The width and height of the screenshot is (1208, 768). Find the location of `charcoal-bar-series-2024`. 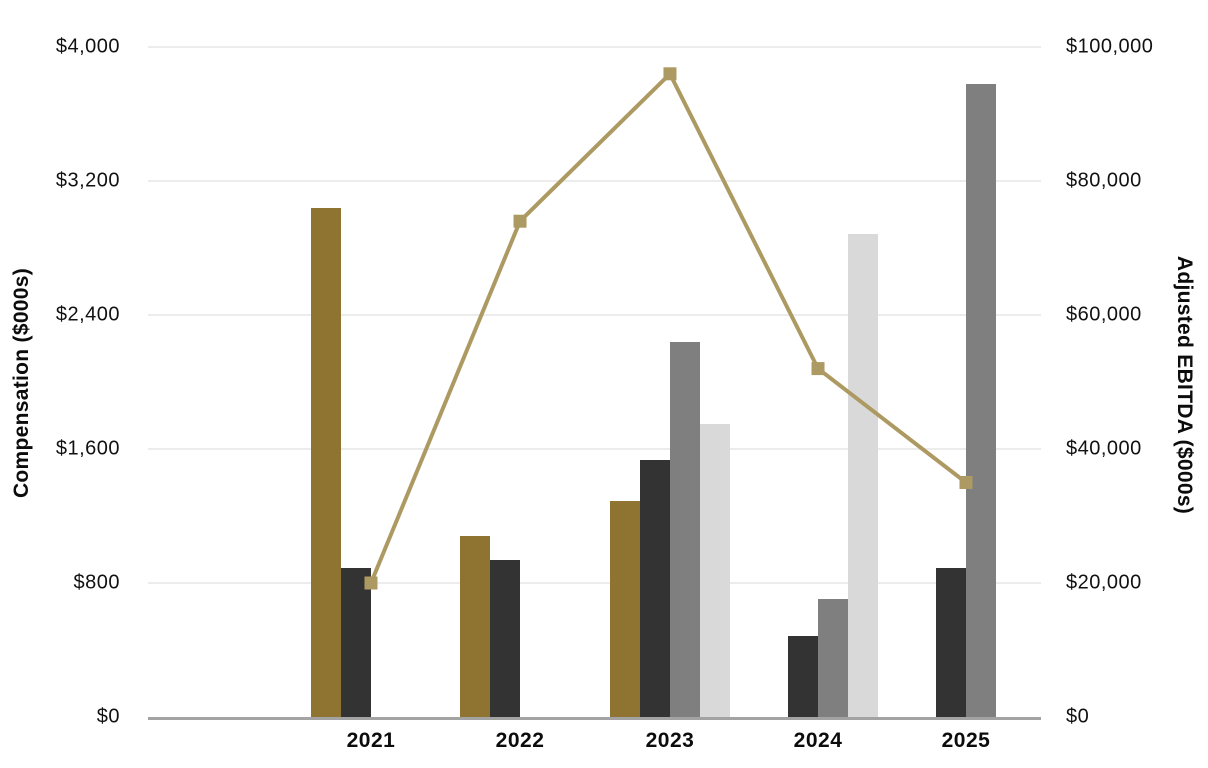

charcoal-bar-series-2024 is located at coordinates (803, 676).